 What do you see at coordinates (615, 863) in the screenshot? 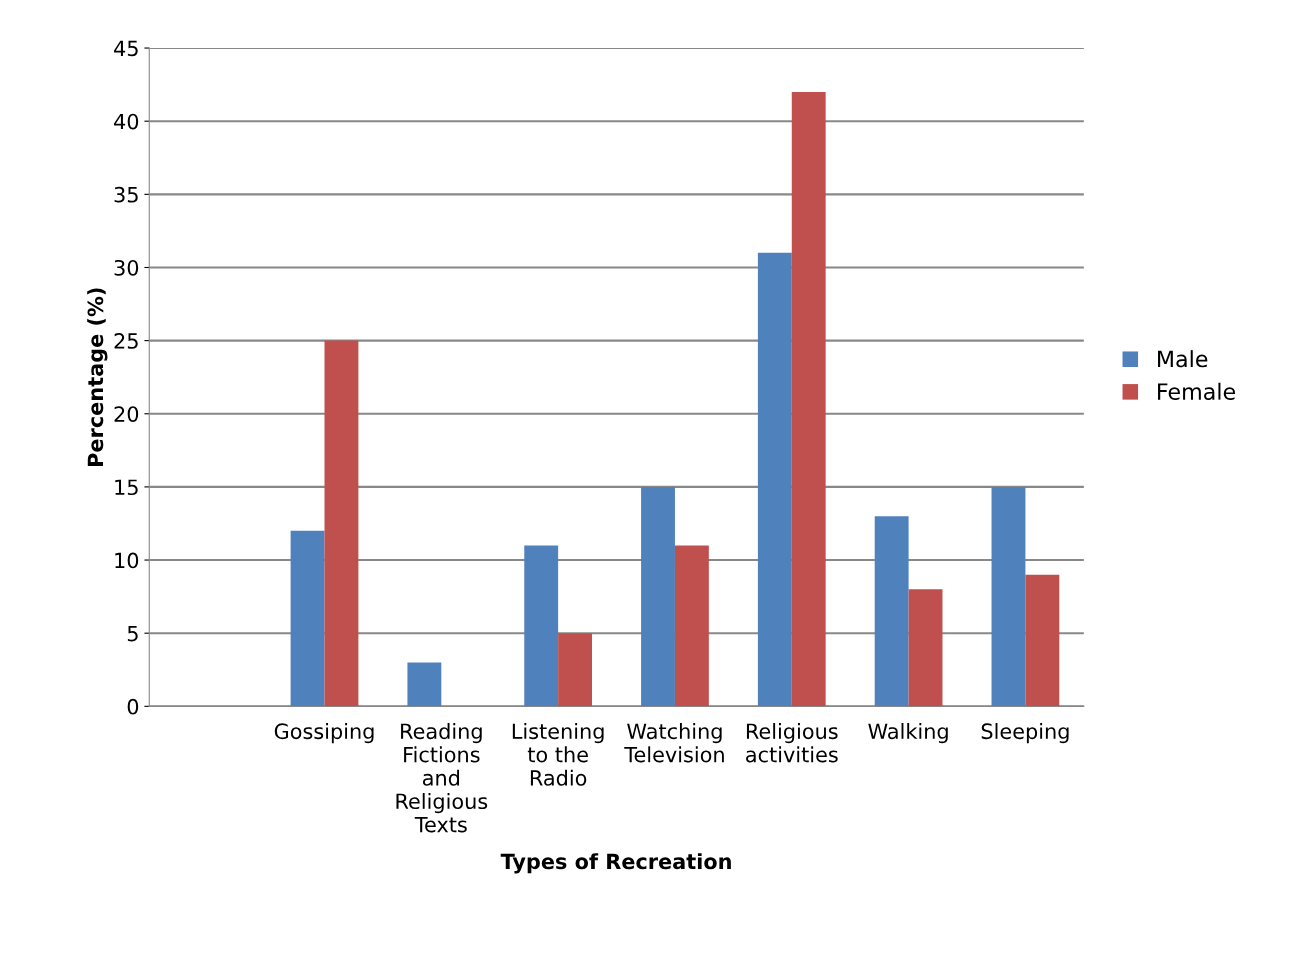
I see `x-axis-title: Types of Recreation` at bounding box center [615, 863].